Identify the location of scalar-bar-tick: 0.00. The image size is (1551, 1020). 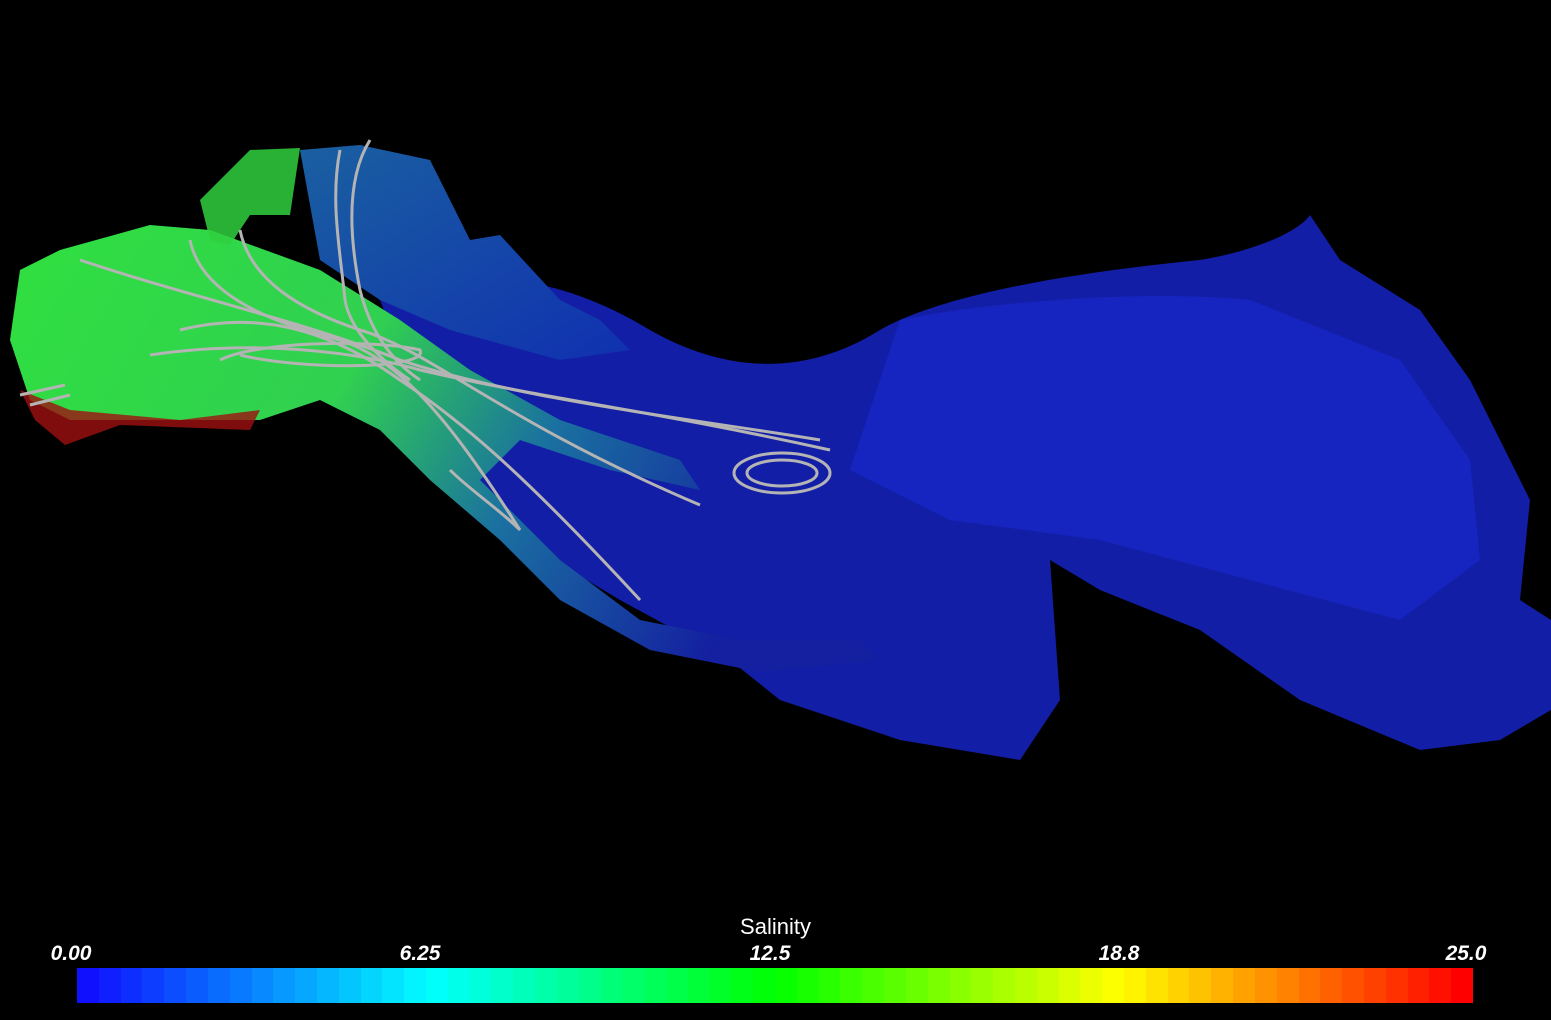
(71, 953).